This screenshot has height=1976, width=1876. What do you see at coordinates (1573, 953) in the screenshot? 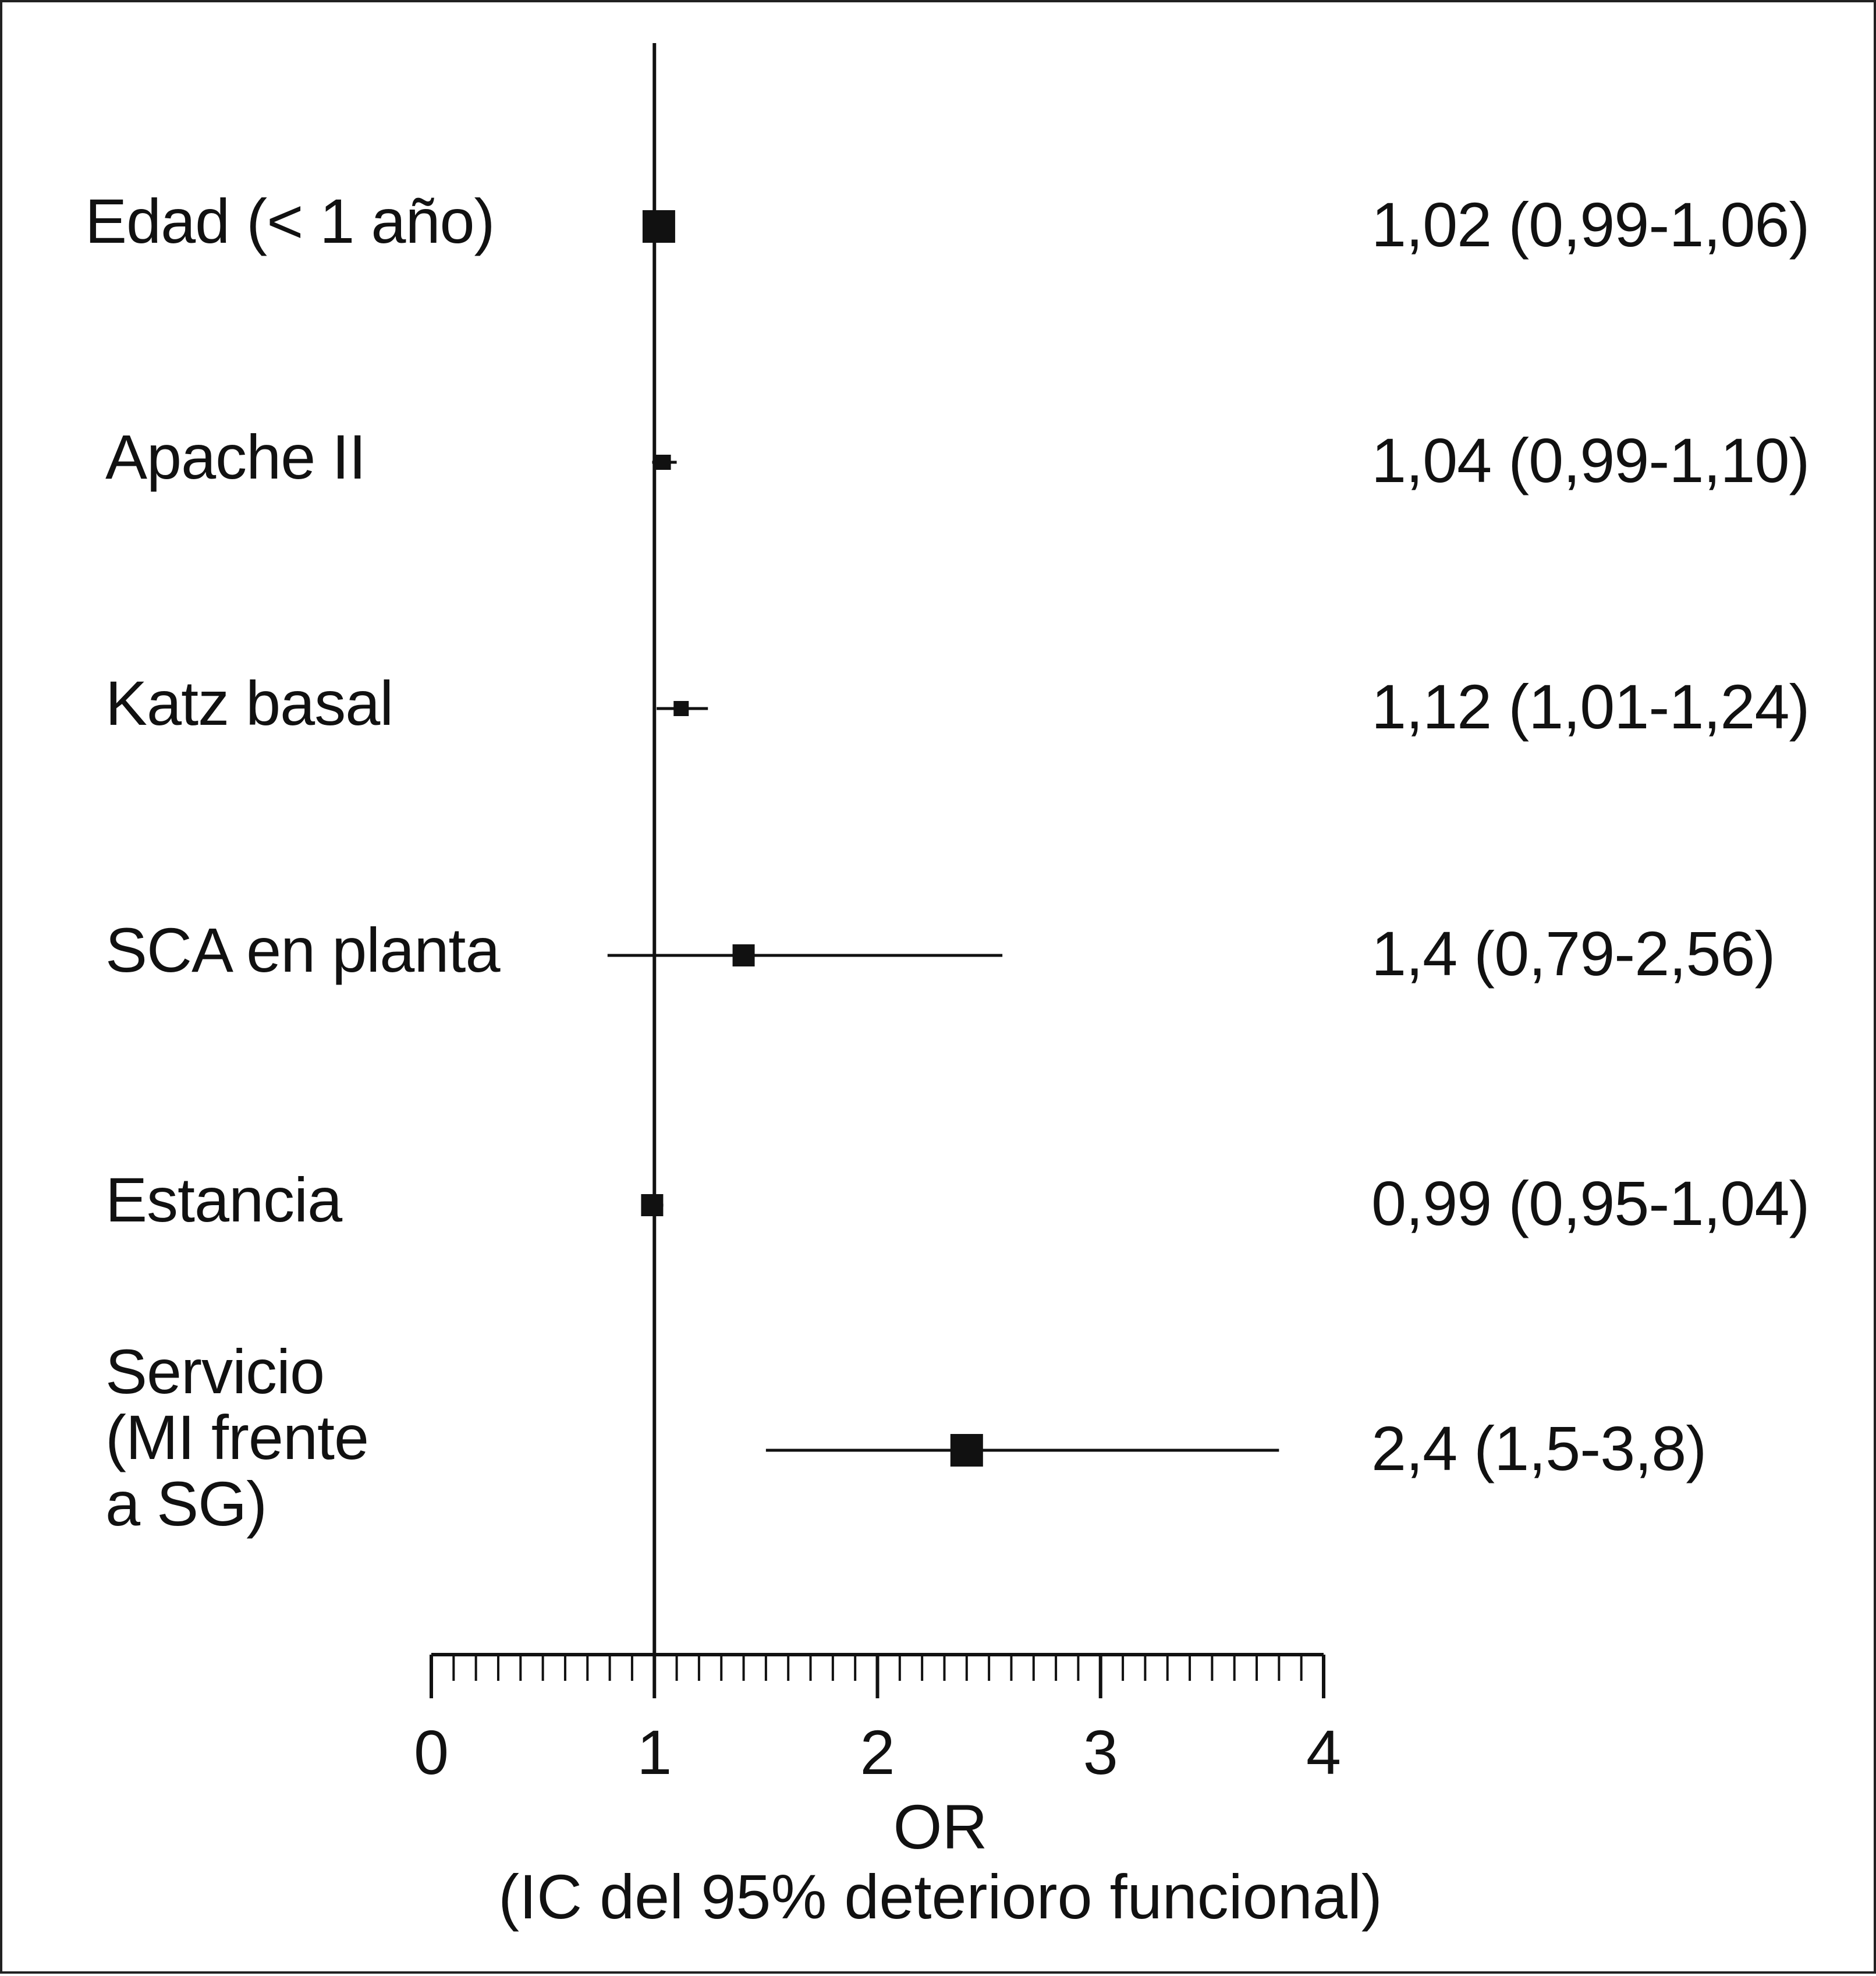
I see `or-ci-text: 1,4 (0,79-2,56)` at bounding box center [1573, 953].